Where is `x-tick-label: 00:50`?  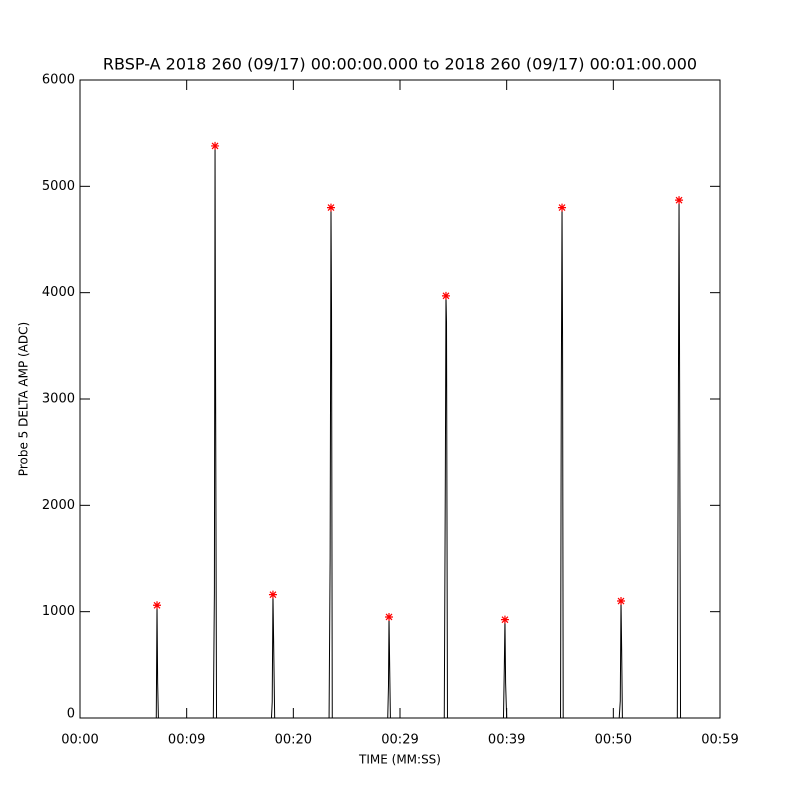
x-tick-label: 00:50 is located at coordinates (613, 740).